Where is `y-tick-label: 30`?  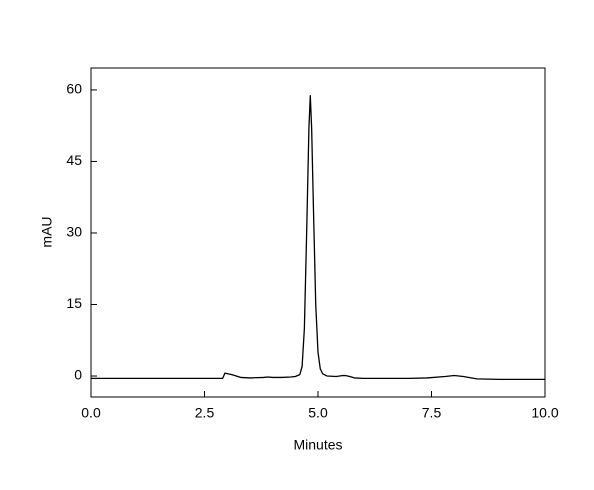
y-tick-label: 30 is located at coordinates (74, 232).